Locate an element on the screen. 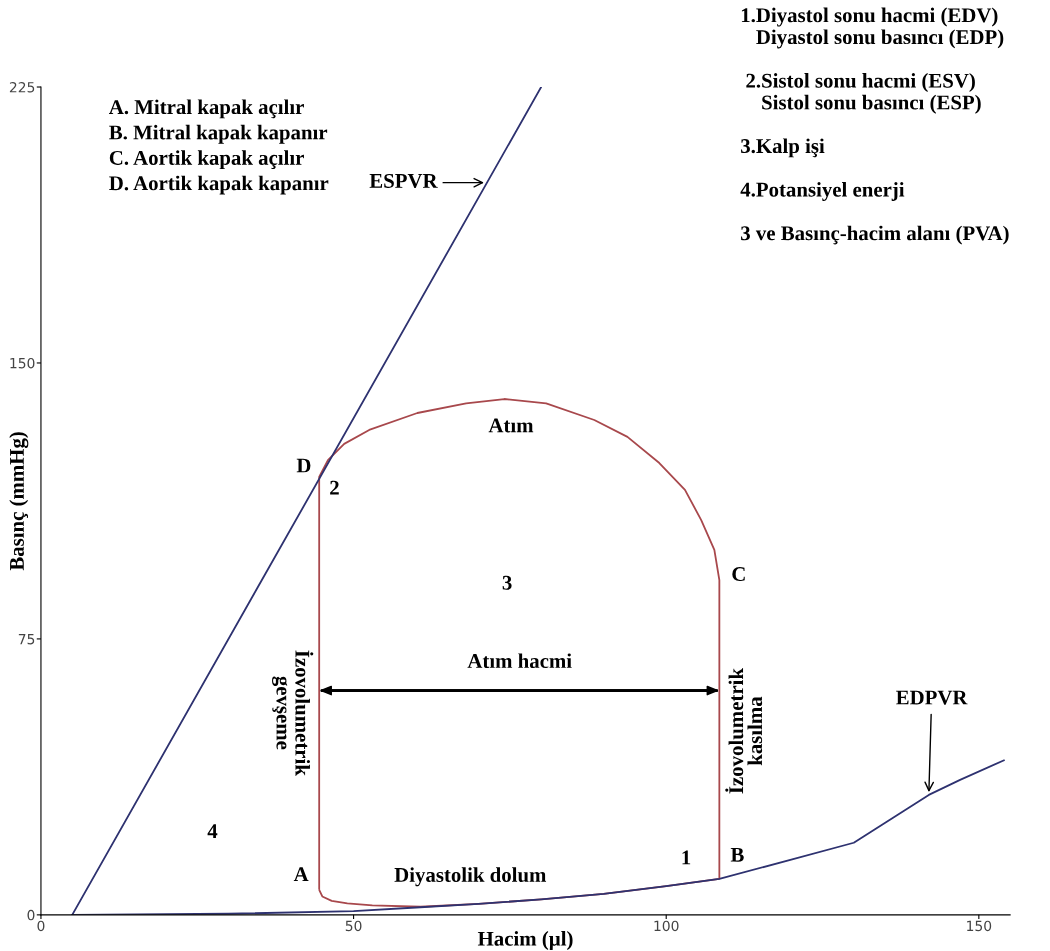 The height and width of the screenshot is (951, 1050). y-tick-label: 0 is located at coordinates (31, 915).